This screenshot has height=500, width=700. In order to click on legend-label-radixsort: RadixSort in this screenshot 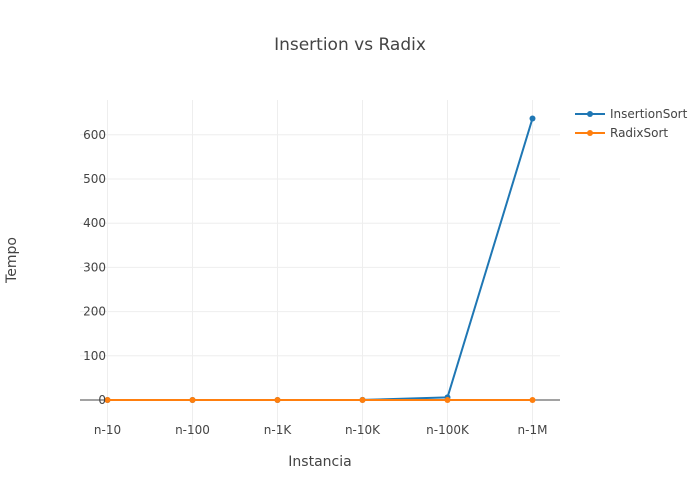, I will do `click(639, 133)`.